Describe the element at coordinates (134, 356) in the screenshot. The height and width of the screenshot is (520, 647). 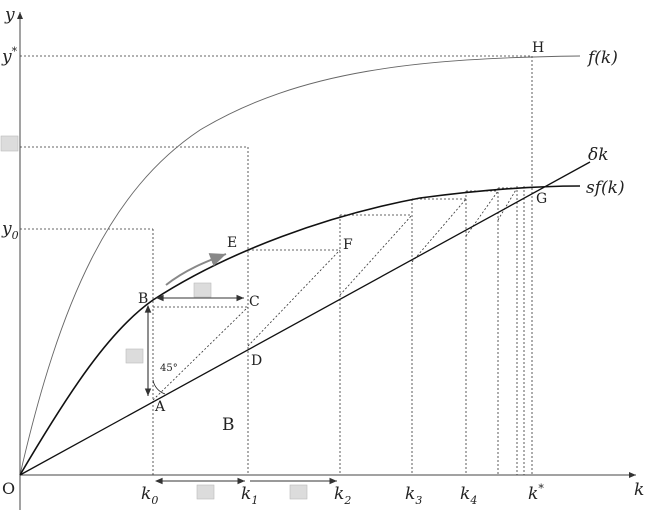
I see `placeholder-box-ab` at that location.